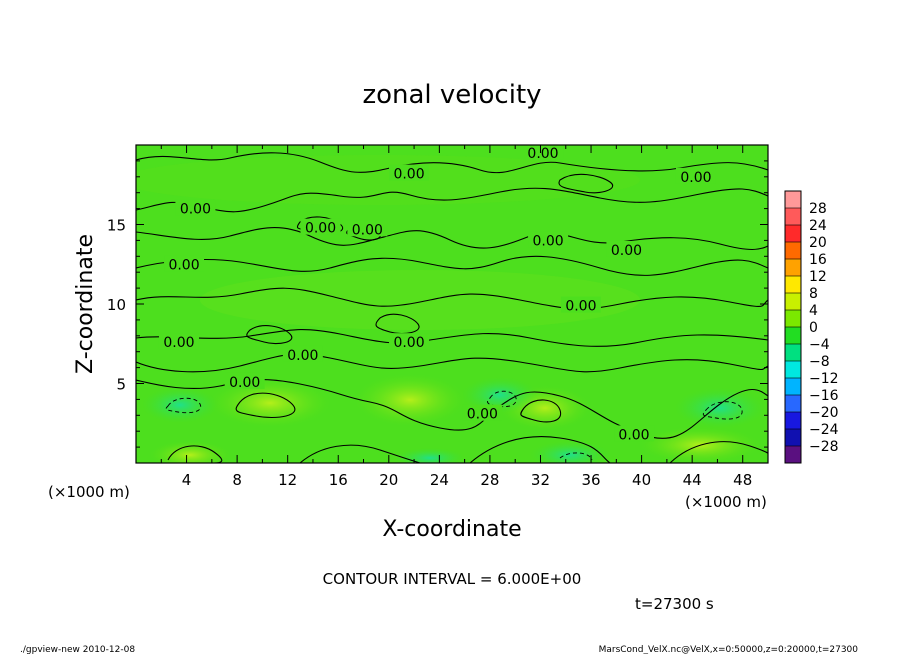 Image resolution: width=904 pixels, height=654 pixels. I want to click on x-tick-label: 8, so click(237, 480).